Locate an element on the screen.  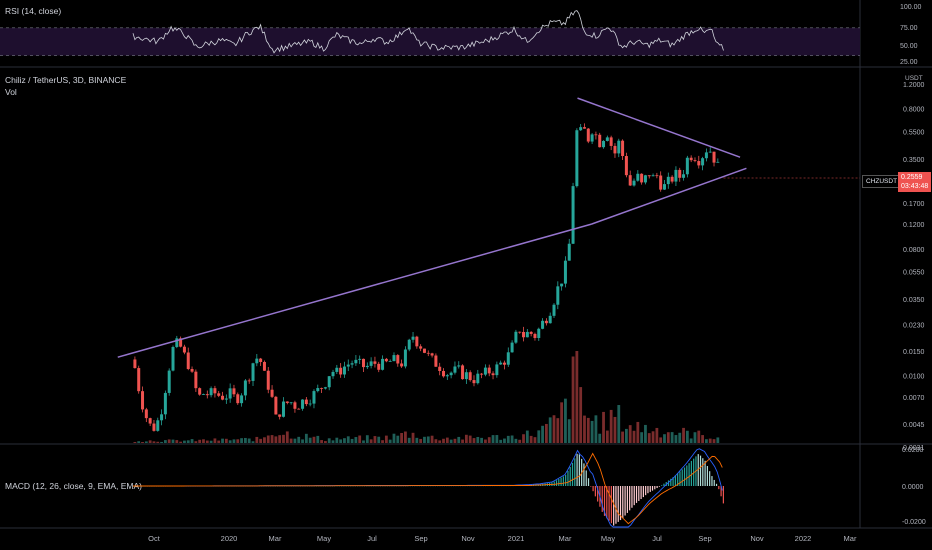
macd-tick: 0.0000 is located at coordinates (913, 487).